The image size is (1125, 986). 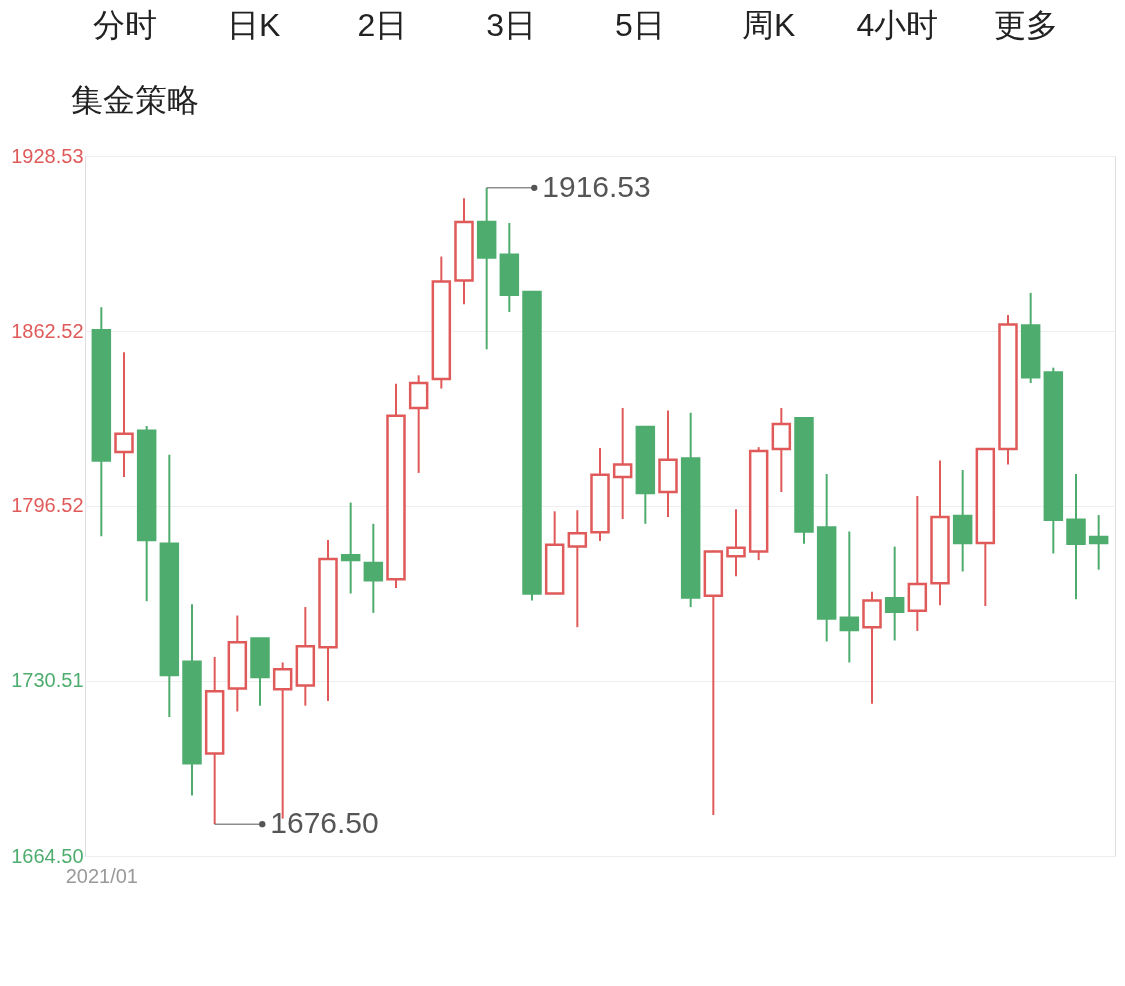 I want to click on annotation: 1916.53, so click(x=596, y=186).